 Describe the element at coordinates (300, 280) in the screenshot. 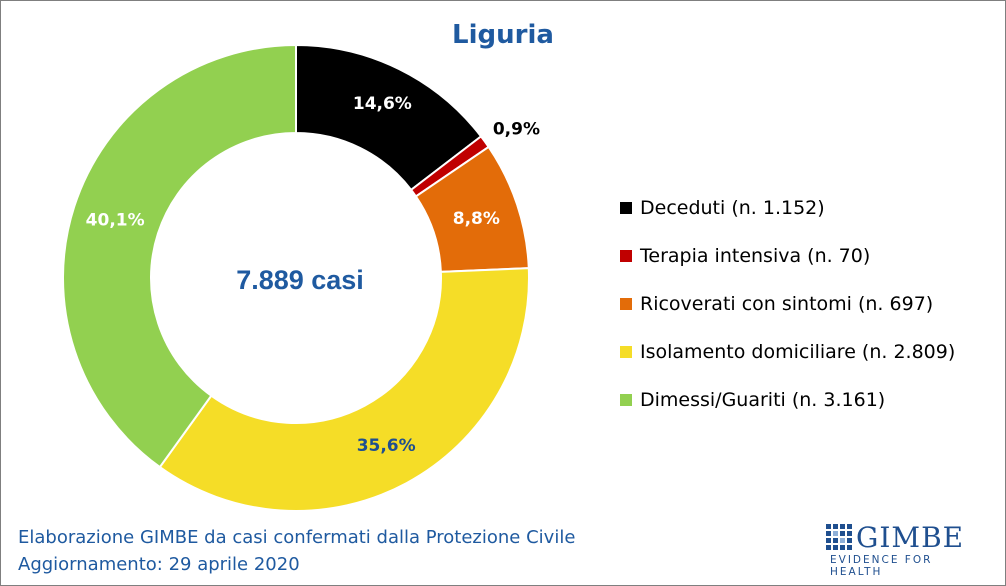

I see `center-label: 7.889 casi` at that location.